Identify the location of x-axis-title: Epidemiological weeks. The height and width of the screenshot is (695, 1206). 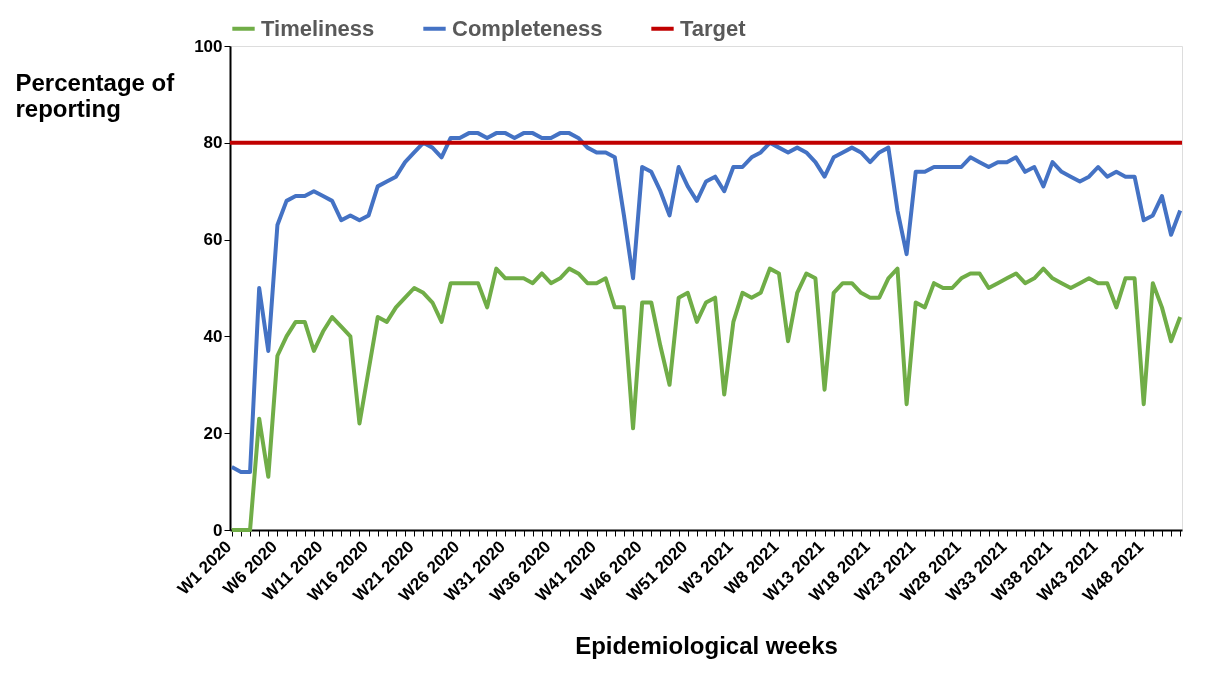
(706, 645).